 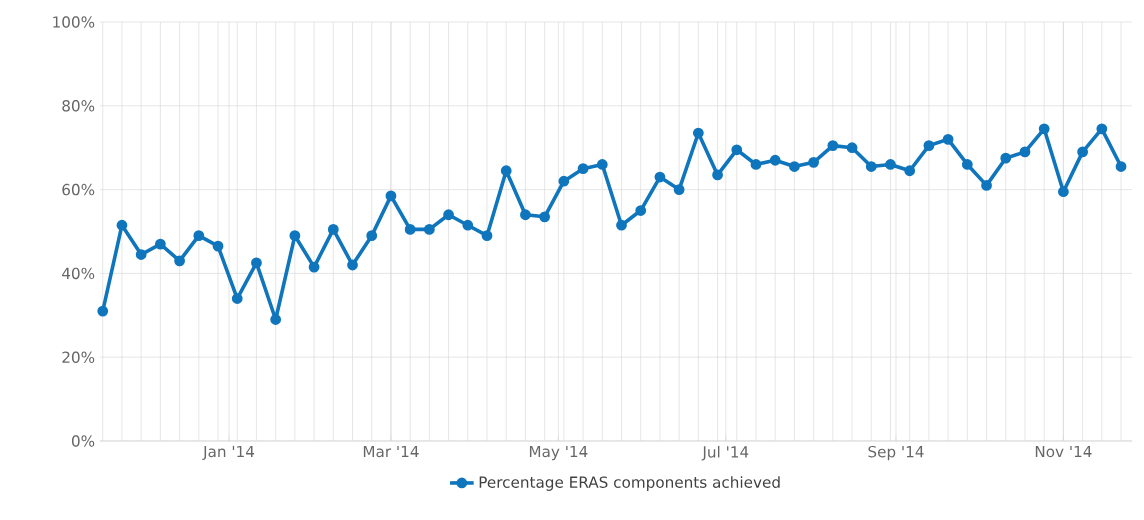 I want to click on x-tick-label: Sep '14, so click(x=896, y=453).